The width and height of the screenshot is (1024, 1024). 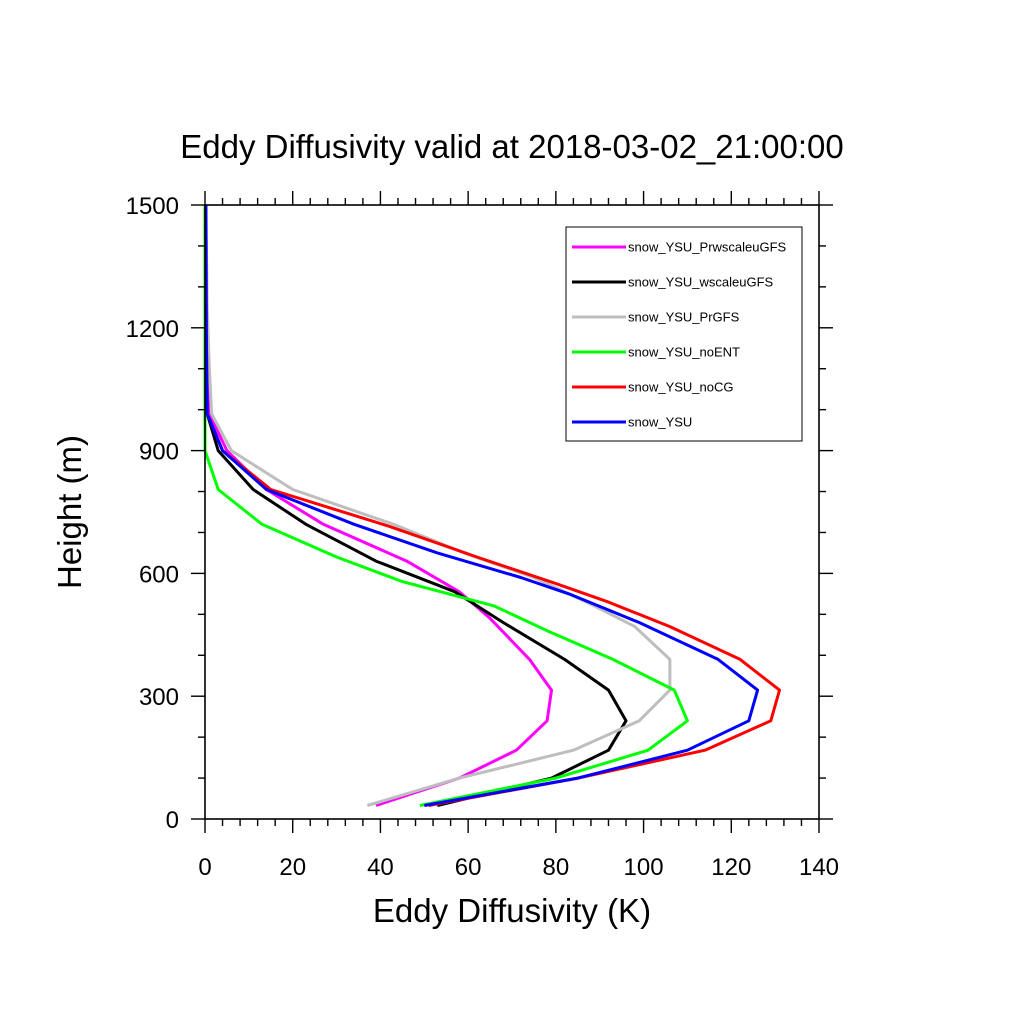 What do you see at coordinates (204, 867) in the screenshot?
I see `x-tick-label: 0` at bounding box center [204, 867].